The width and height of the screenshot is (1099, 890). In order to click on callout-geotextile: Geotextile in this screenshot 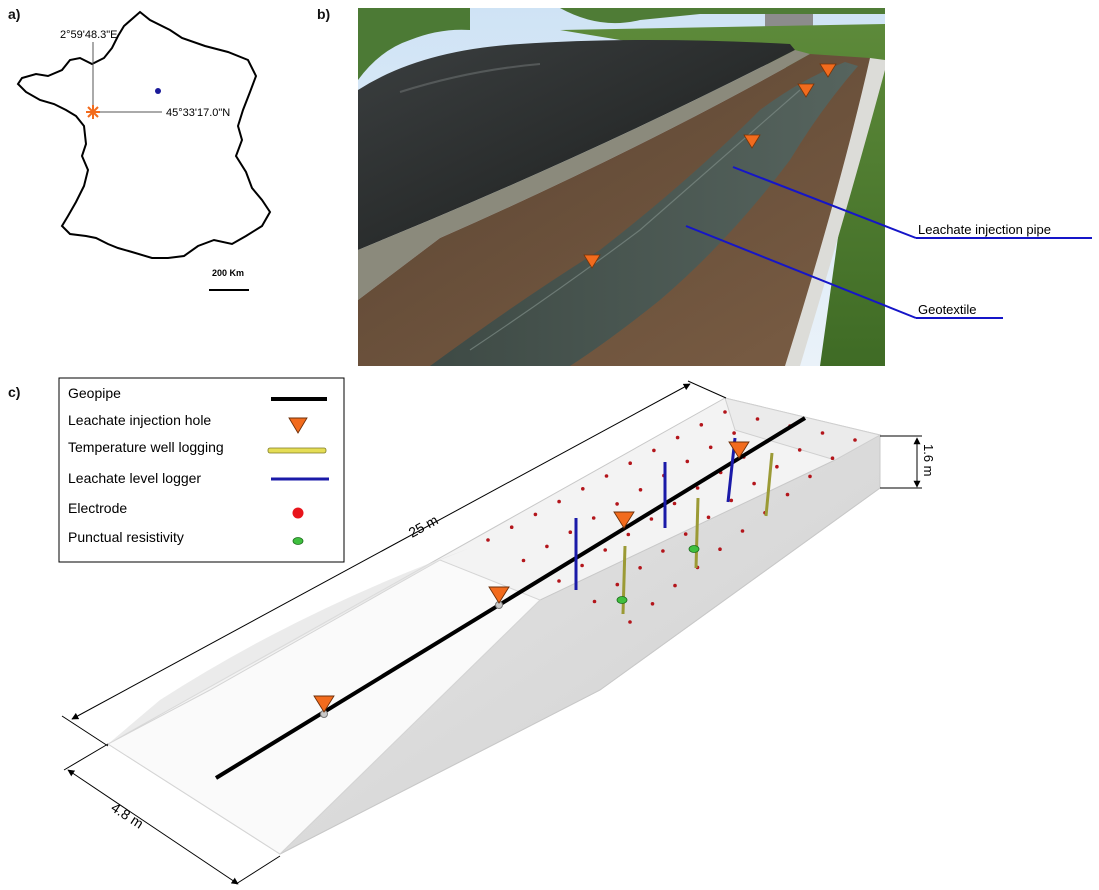, I will do `click(947, 309)`.